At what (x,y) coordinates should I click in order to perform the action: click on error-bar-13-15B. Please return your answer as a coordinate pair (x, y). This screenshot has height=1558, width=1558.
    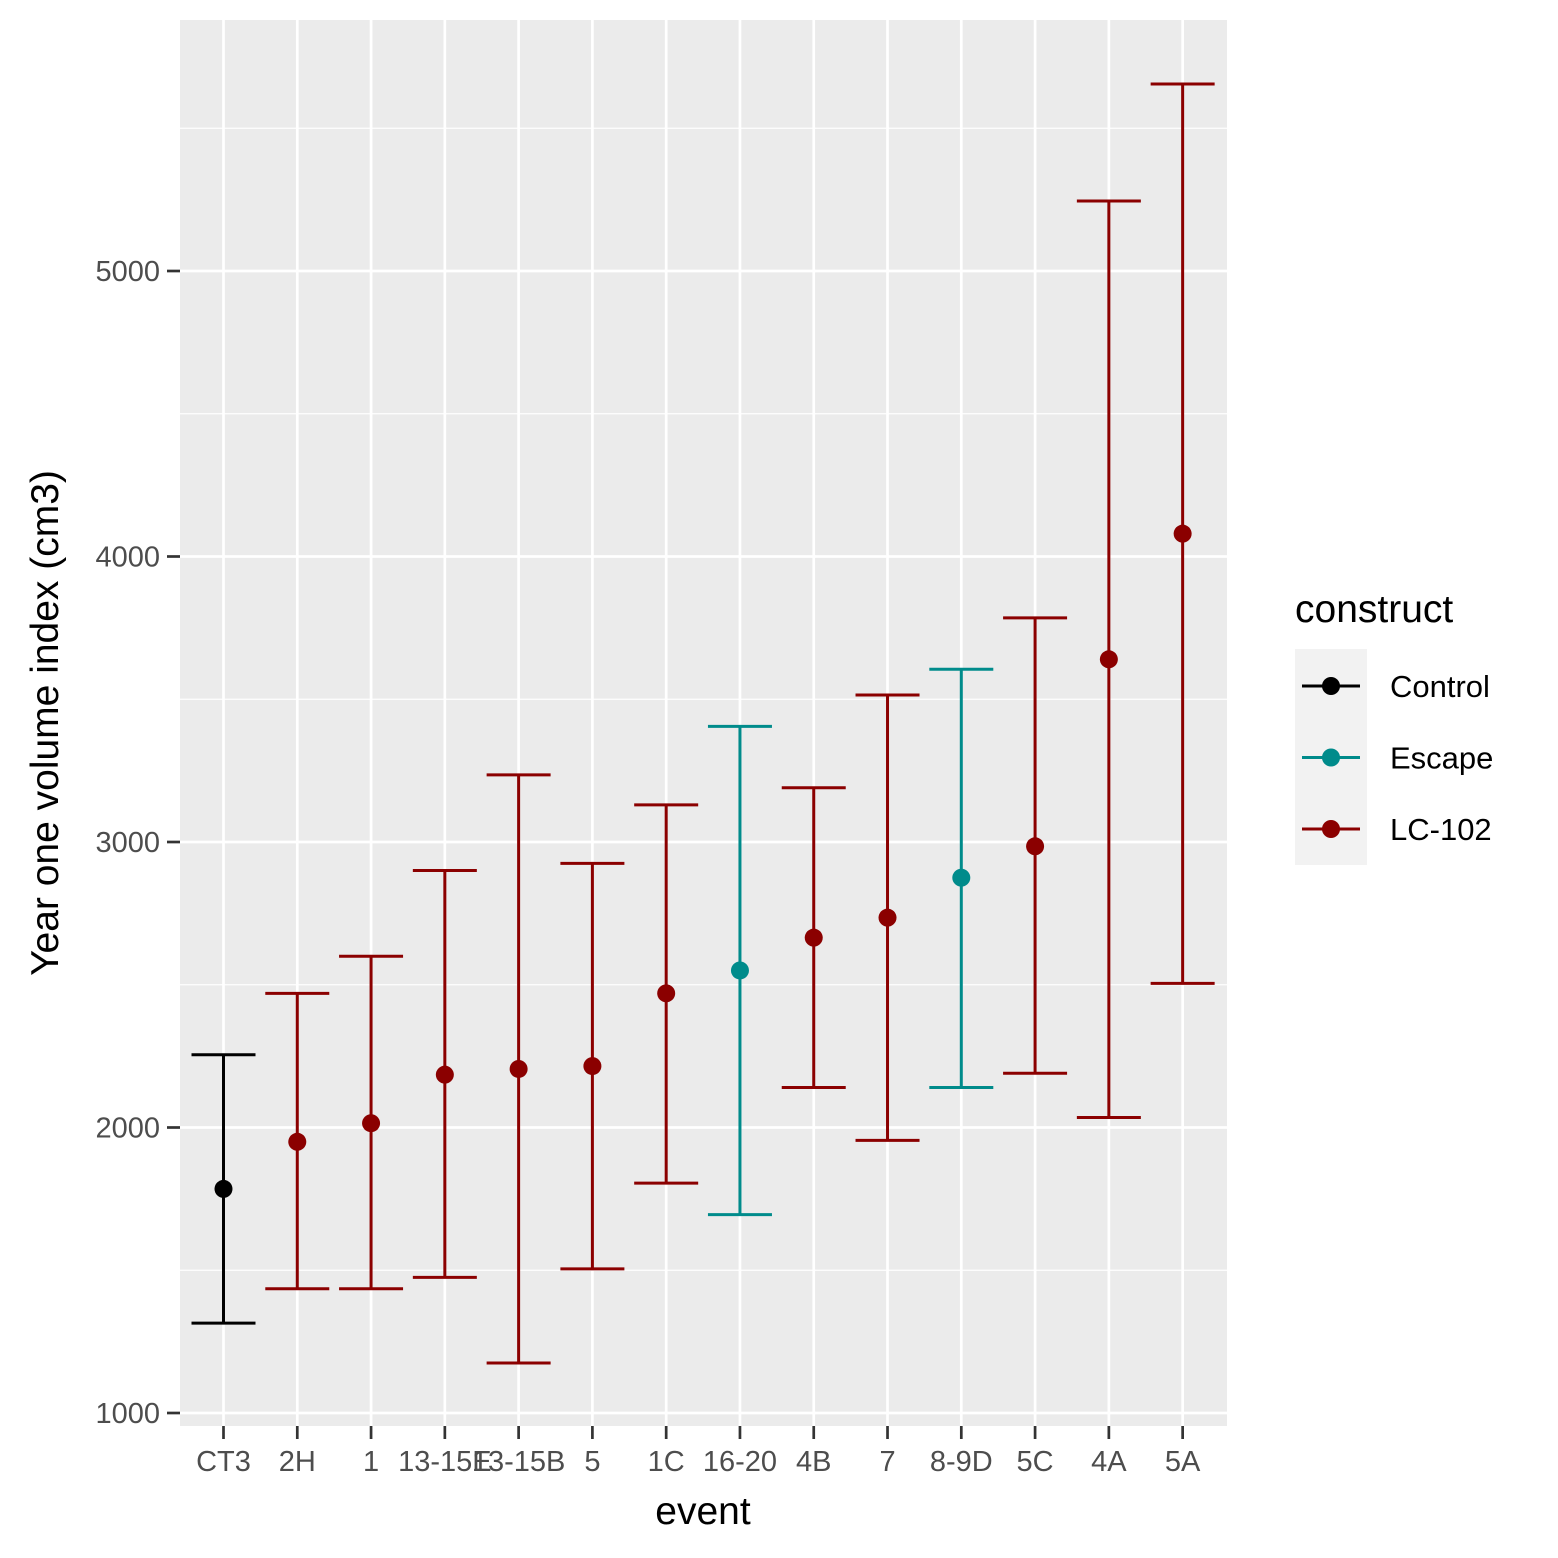
    Looking at the image, I should click on (518, 1069).